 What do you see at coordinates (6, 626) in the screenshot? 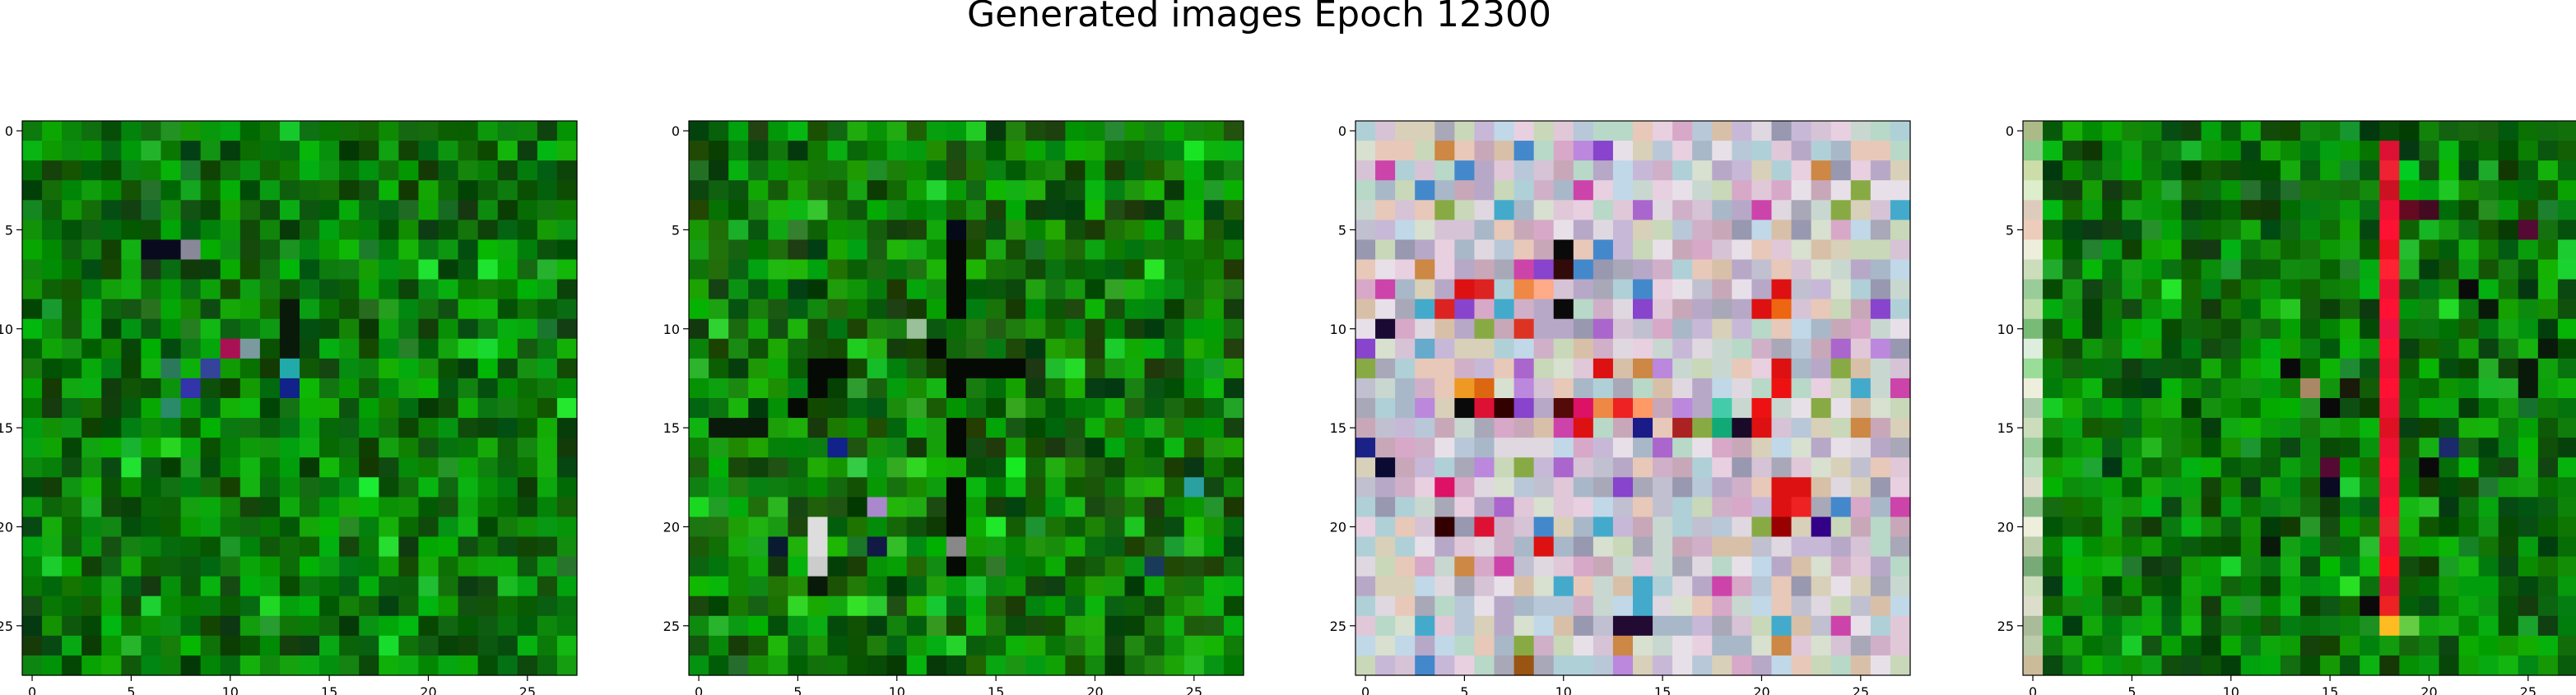
I see `y-tick-label: 25` at bounding box center [6, 626].